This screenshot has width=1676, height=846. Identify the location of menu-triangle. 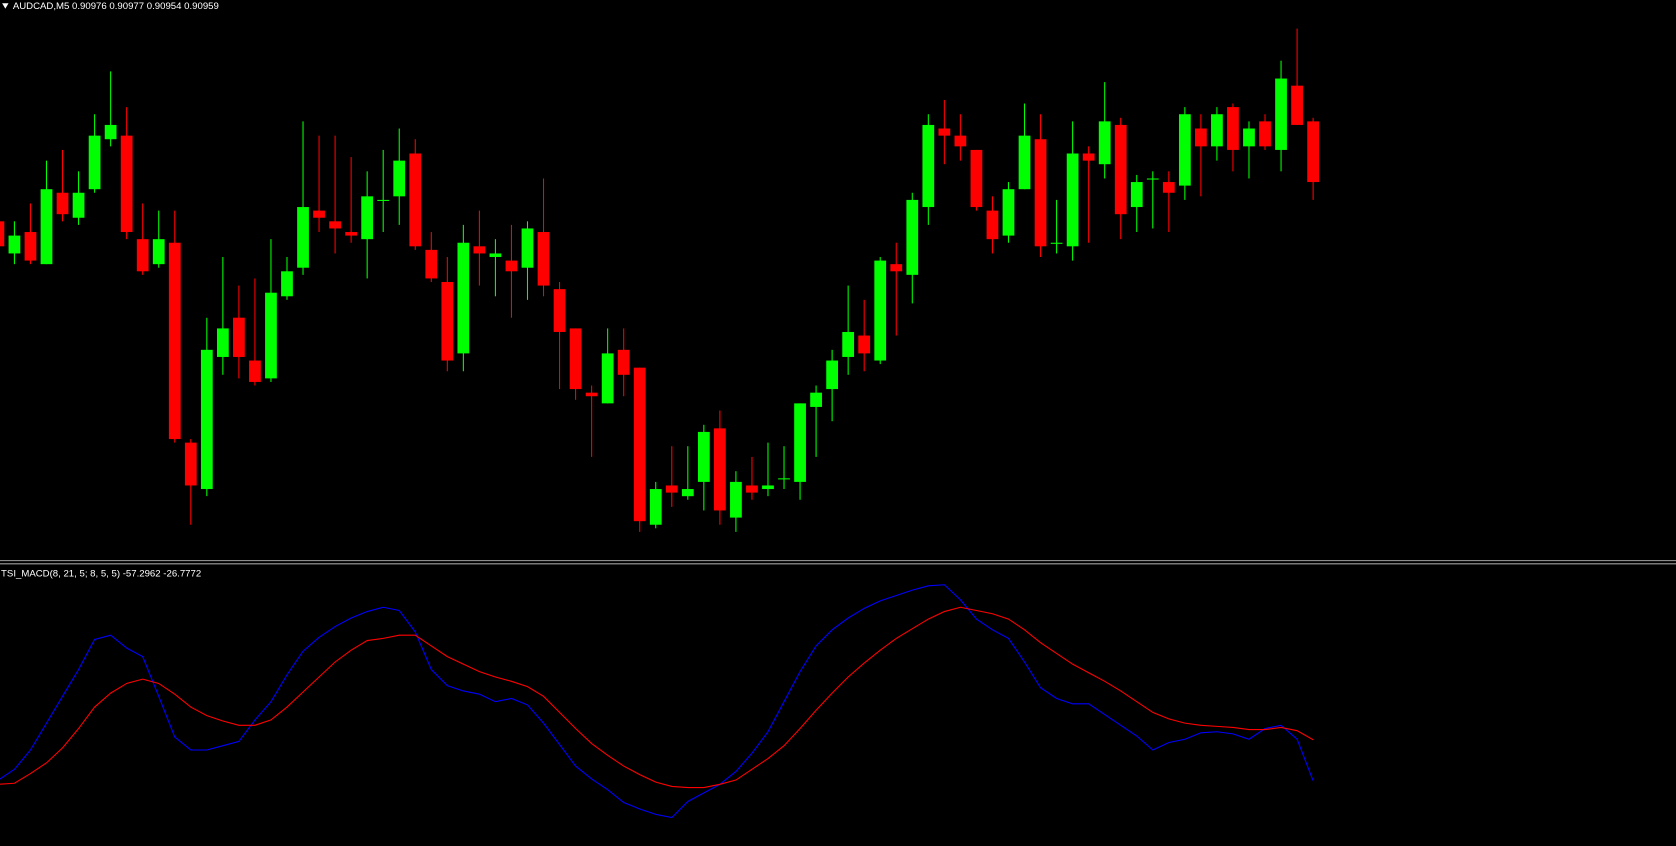
(5, 6).